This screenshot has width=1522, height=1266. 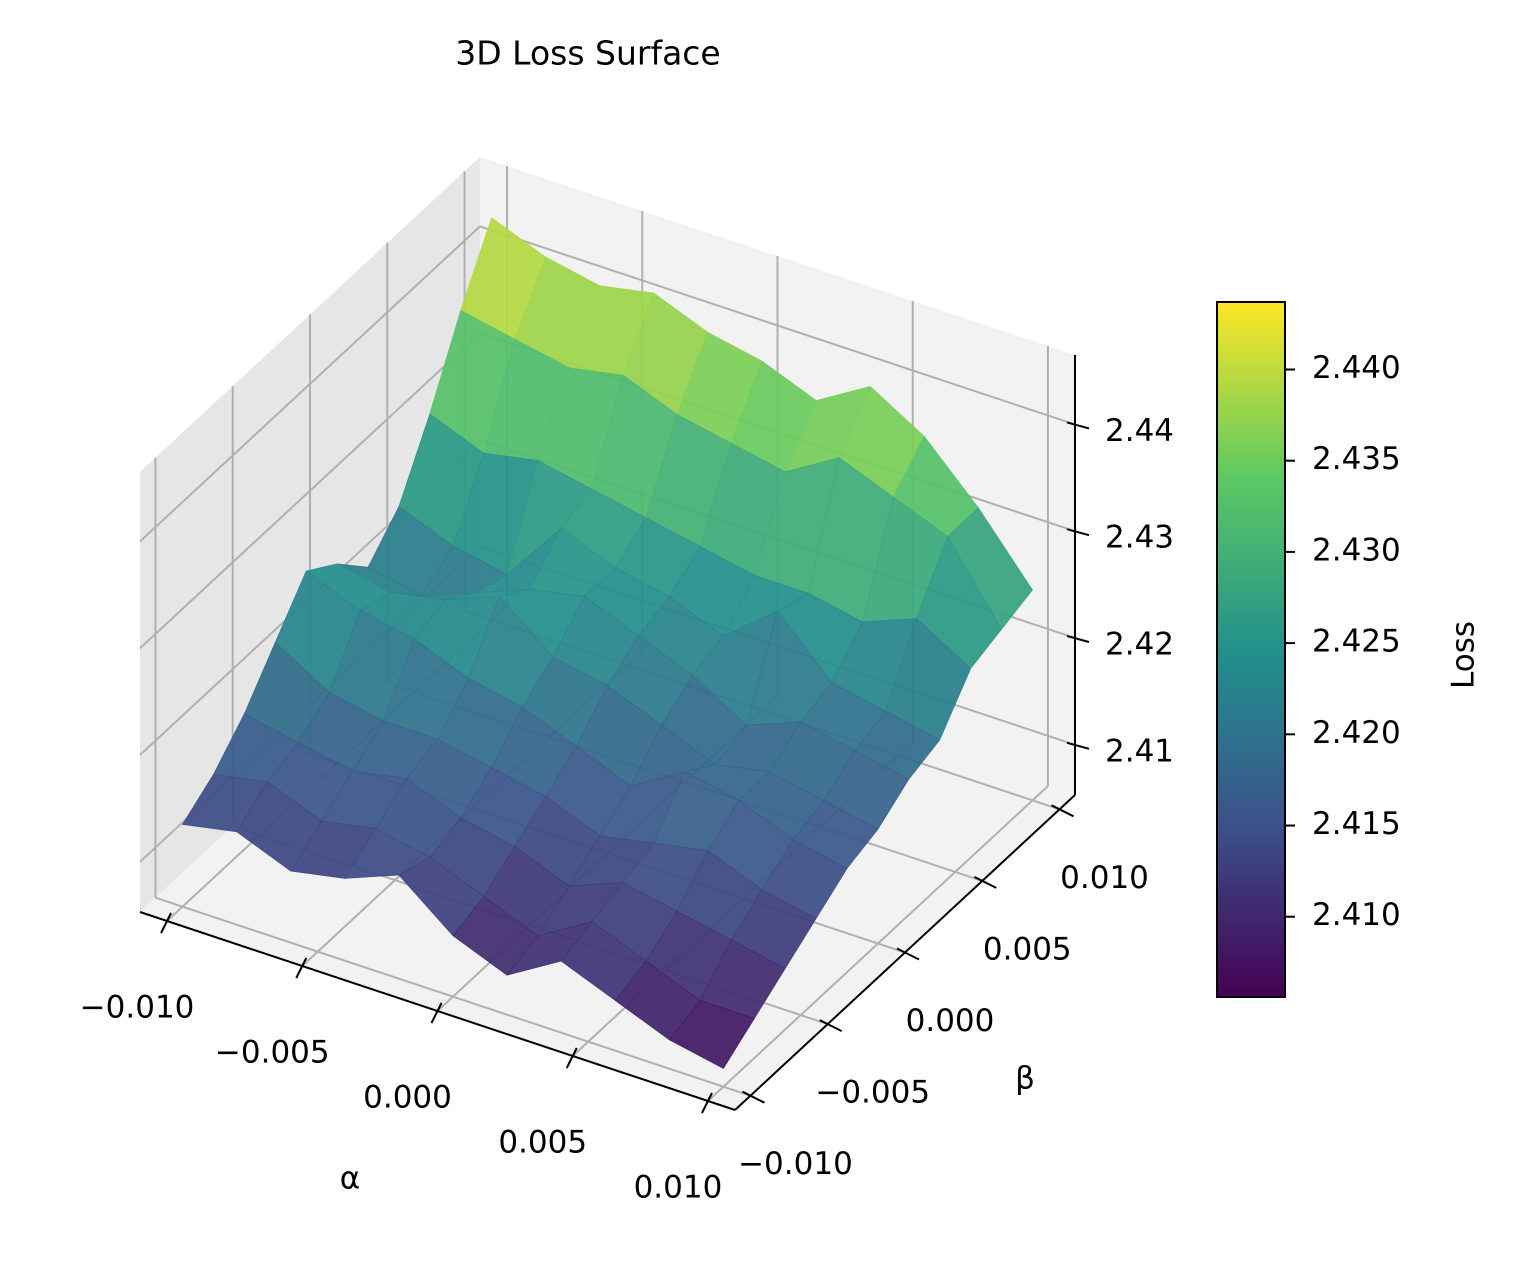 What do you see at coordinates (678, 1188) in the screenshot?
I see `x-tick-label: 0.010` at bounding box center [678, 1188].